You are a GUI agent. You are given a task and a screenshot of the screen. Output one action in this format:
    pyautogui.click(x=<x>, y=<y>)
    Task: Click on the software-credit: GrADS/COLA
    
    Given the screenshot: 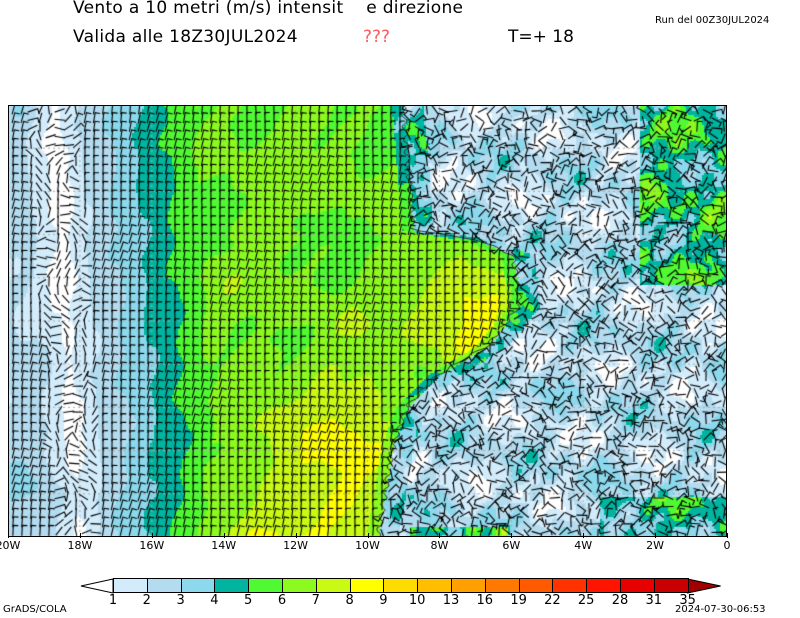 What is the action you would take?
    pyautogui.click(x=35, y=609)
    